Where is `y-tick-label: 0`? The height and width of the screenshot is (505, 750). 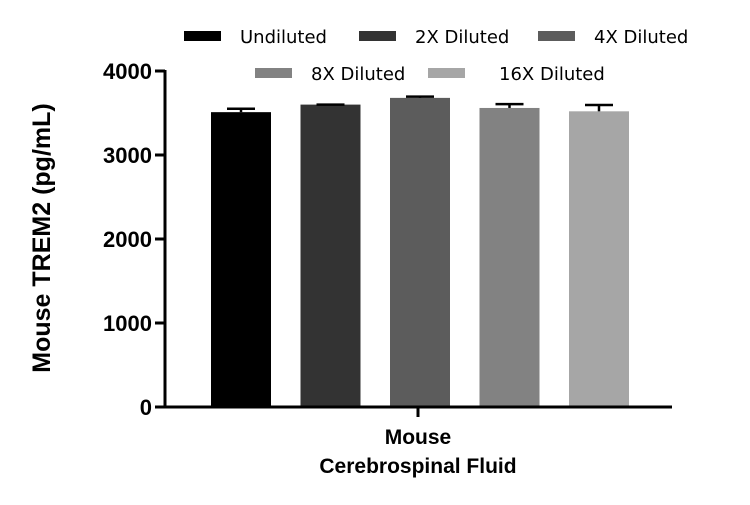
y-tick-label: 0 is located at coordinates (146, 407).